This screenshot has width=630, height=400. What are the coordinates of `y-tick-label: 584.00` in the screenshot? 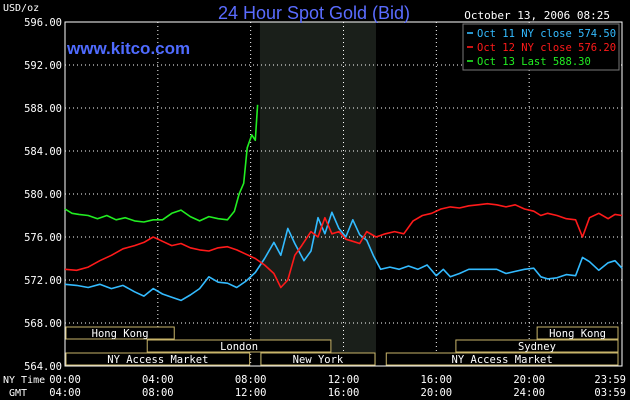 It's located at (43, 152).